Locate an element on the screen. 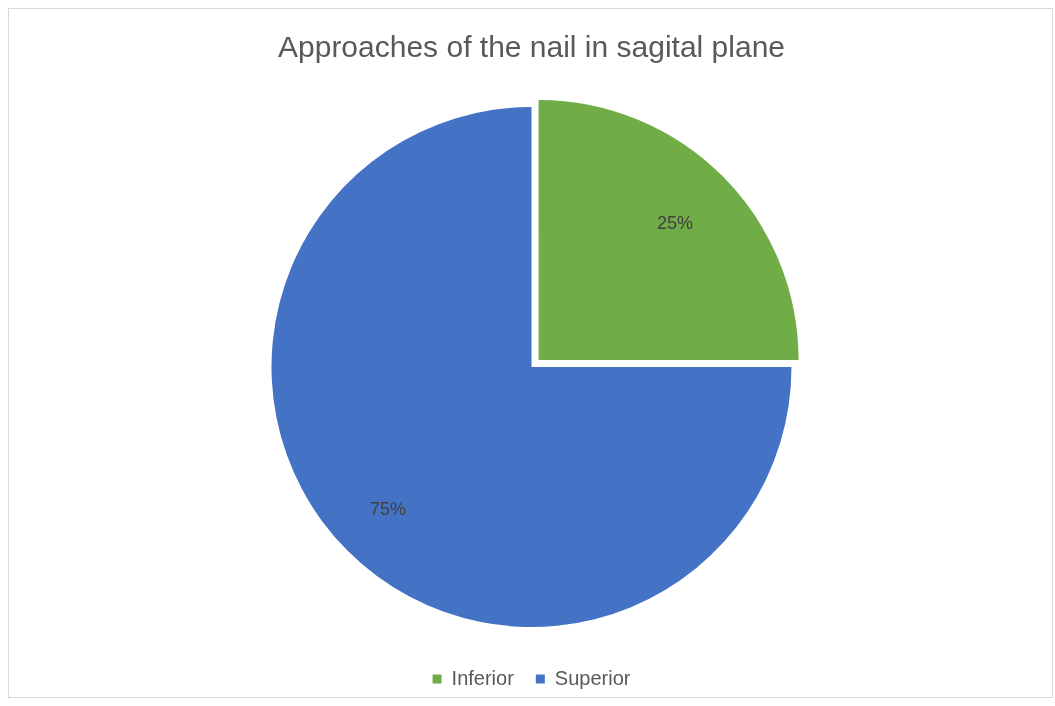 The width and height of the screenshot is (1055, 706). data-label: 75% is located at coordinates (388, 509).